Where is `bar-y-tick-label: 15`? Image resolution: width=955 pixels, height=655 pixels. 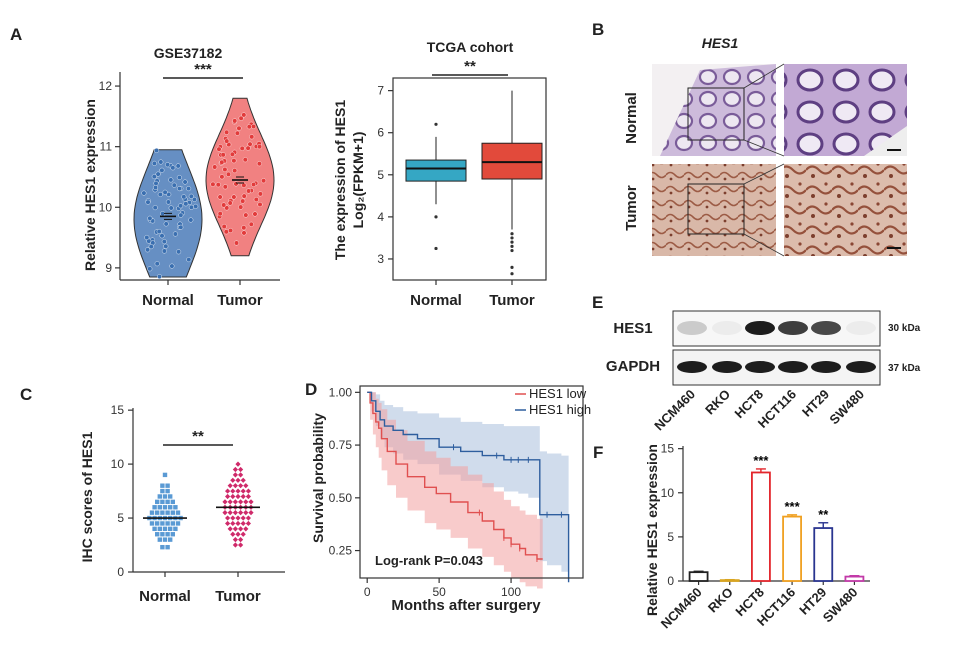 bar-y-tick-label: 15 is located at coordinates (668, 449).